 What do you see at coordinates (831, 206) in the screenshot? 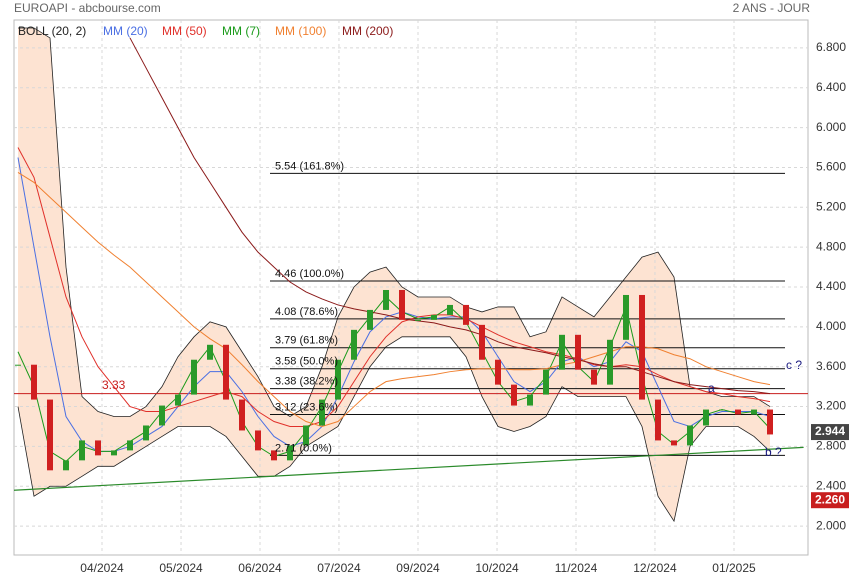
I see `y-tick-label: 5.200` at bounding box center [831, 206].